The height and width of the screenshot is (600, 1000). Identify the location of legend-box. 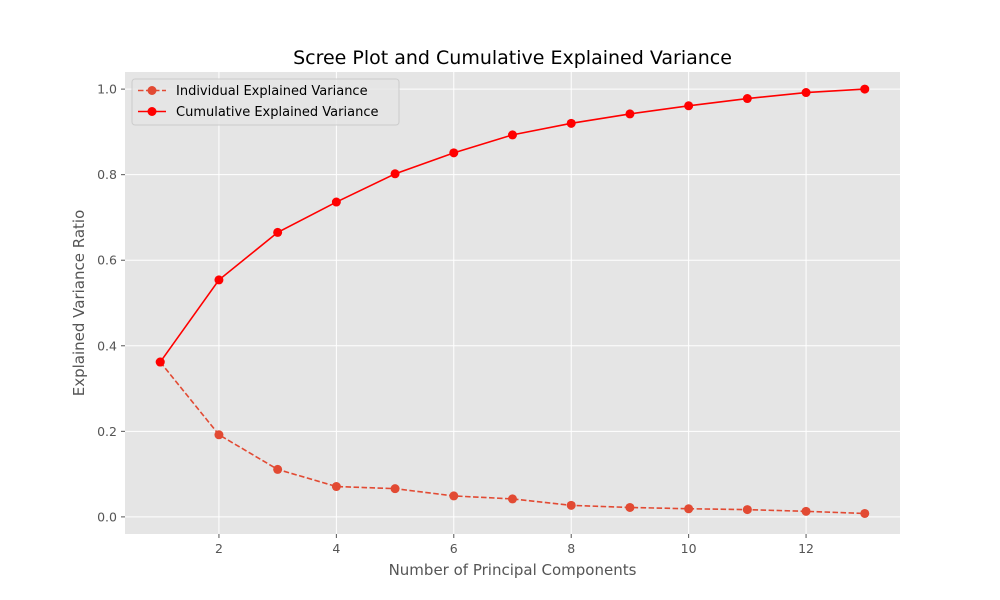
(265, 102).